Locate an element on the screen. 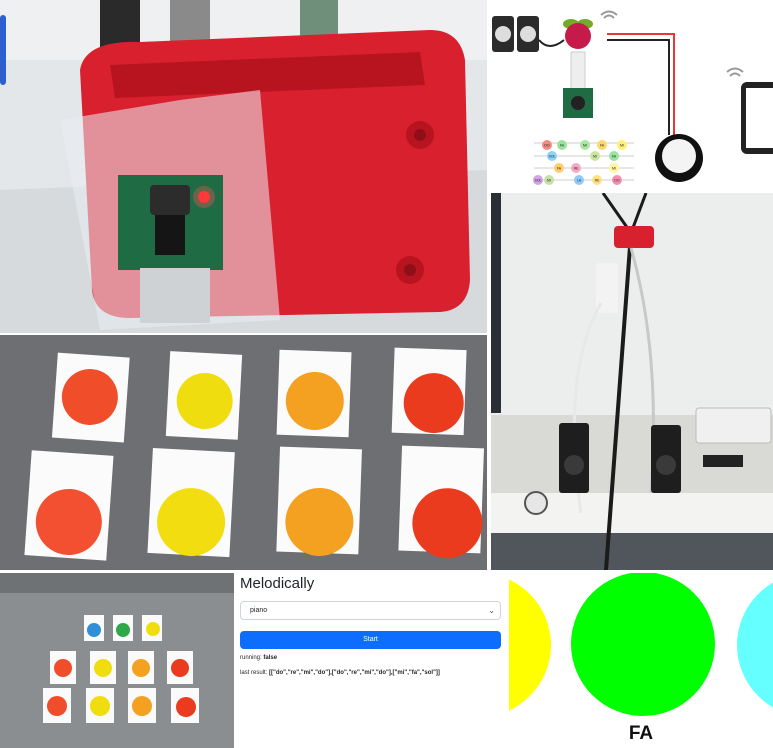 This screenshot has height=748, width=773. note-chip-label: LA is located at coordinates (579, 181).